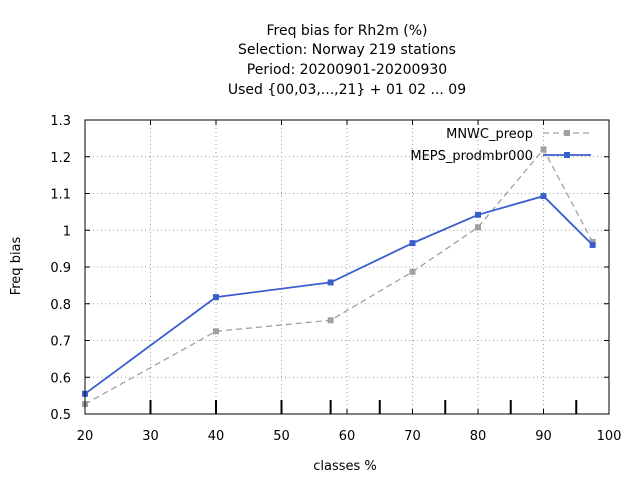 The image size is (640, 480). What do you see at coordinates (489, 134) in the screenshot?
I see `legend-label: MNWC_preop` at bounding box center [489, 134].